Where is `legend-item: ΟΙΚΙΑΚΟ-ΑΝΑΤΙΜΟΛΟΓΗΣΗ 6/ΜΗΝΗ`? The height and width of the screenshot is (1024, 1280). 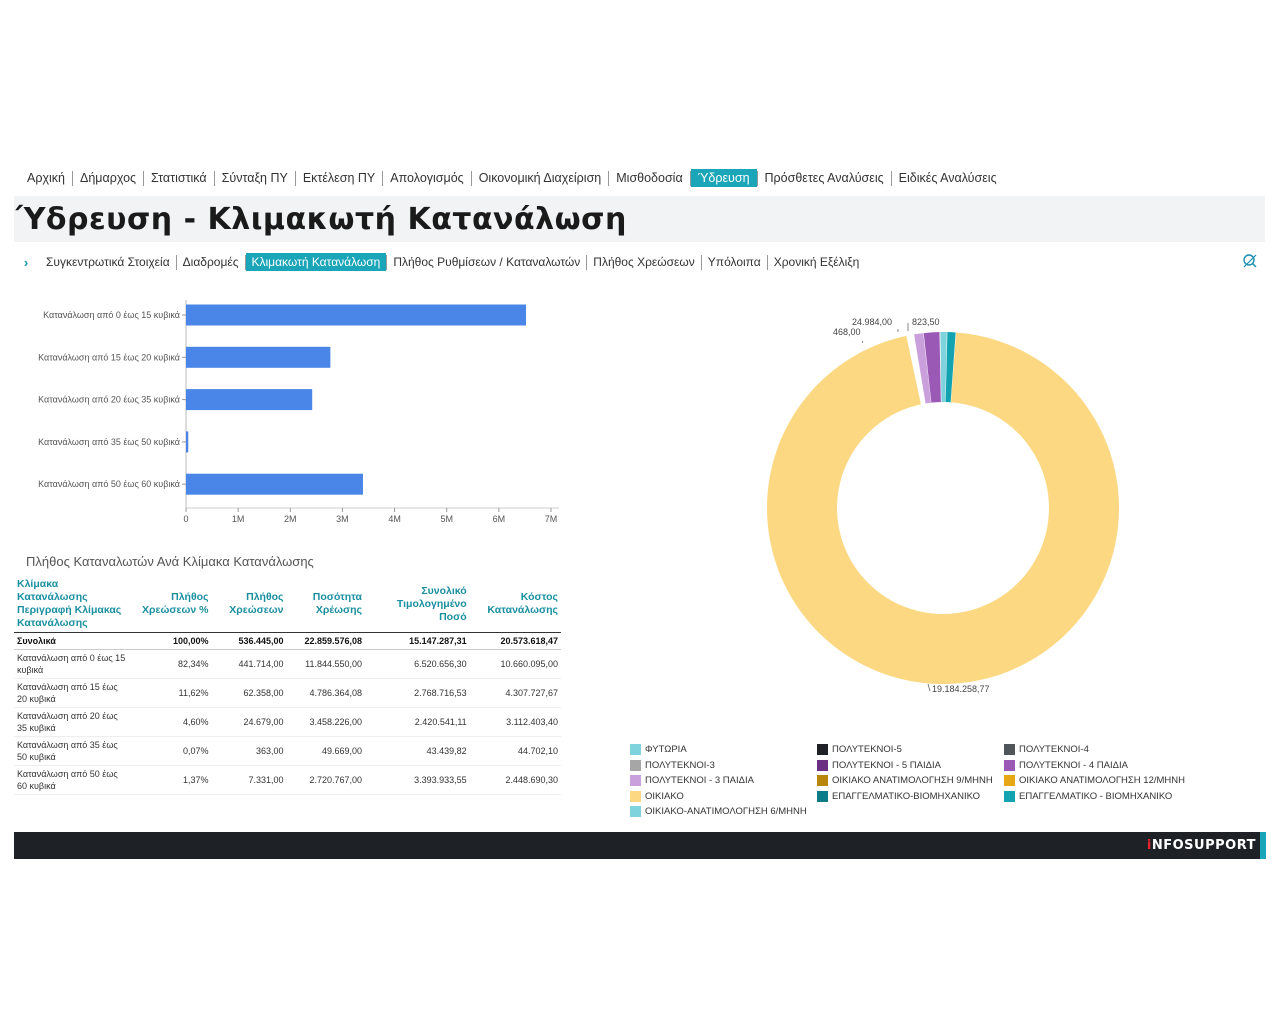
legend-item: ΟΙΚΙΑΚΟ-ΑΝΑΤΙΜΟΛΟΓΗΣΗ 6/ΜΗΝΗ is located at coordinates (718, 811).